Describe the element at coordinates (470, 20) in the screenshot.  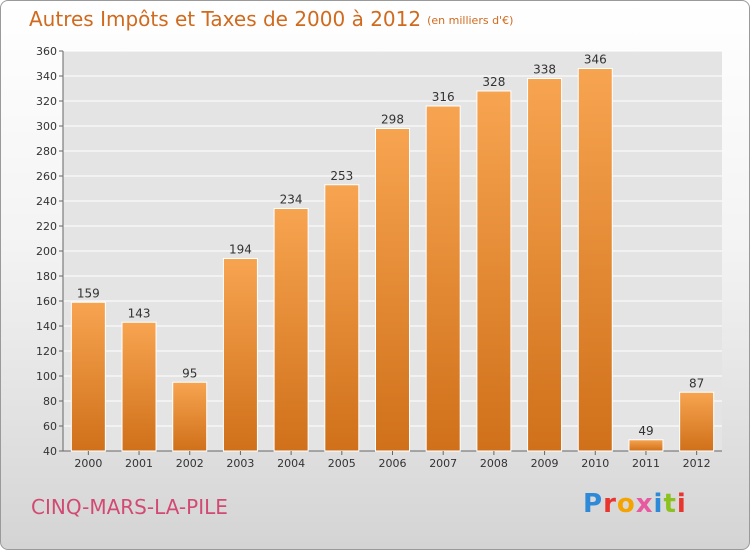
I see `chart-subtitle: (en milliers d'€)` at that location.